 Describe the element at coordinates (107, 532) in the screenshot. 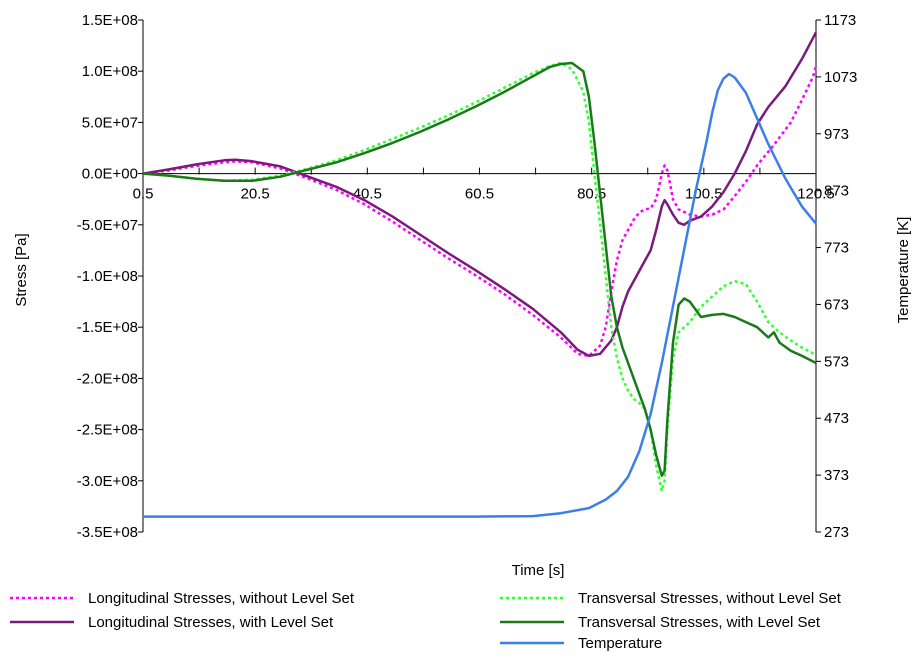

I see `y-tick-label: -3.5E+08` at that location.